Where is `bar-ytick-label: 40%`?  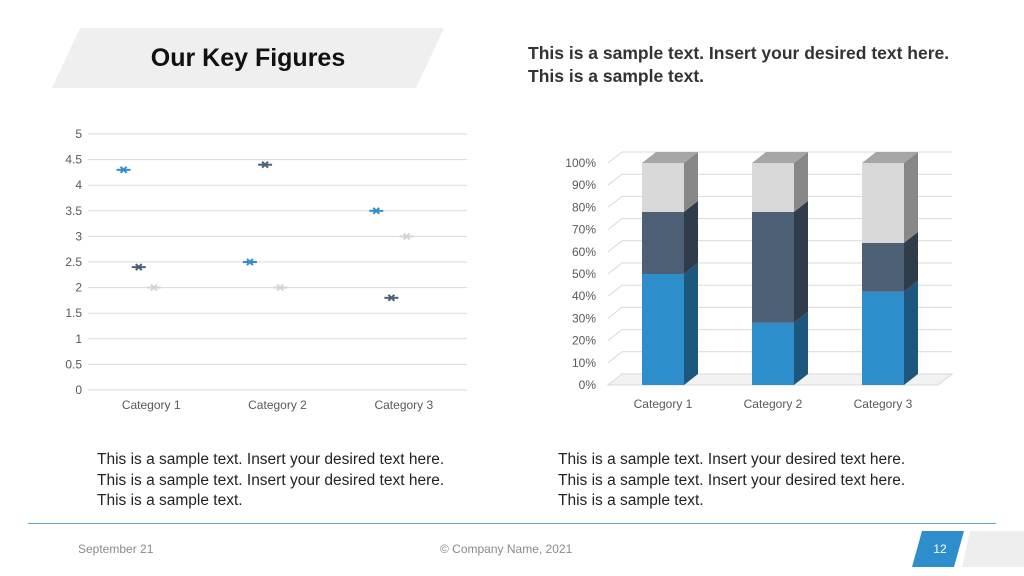 bar-ytick-label: 40% is located at coordinates (584, 296).